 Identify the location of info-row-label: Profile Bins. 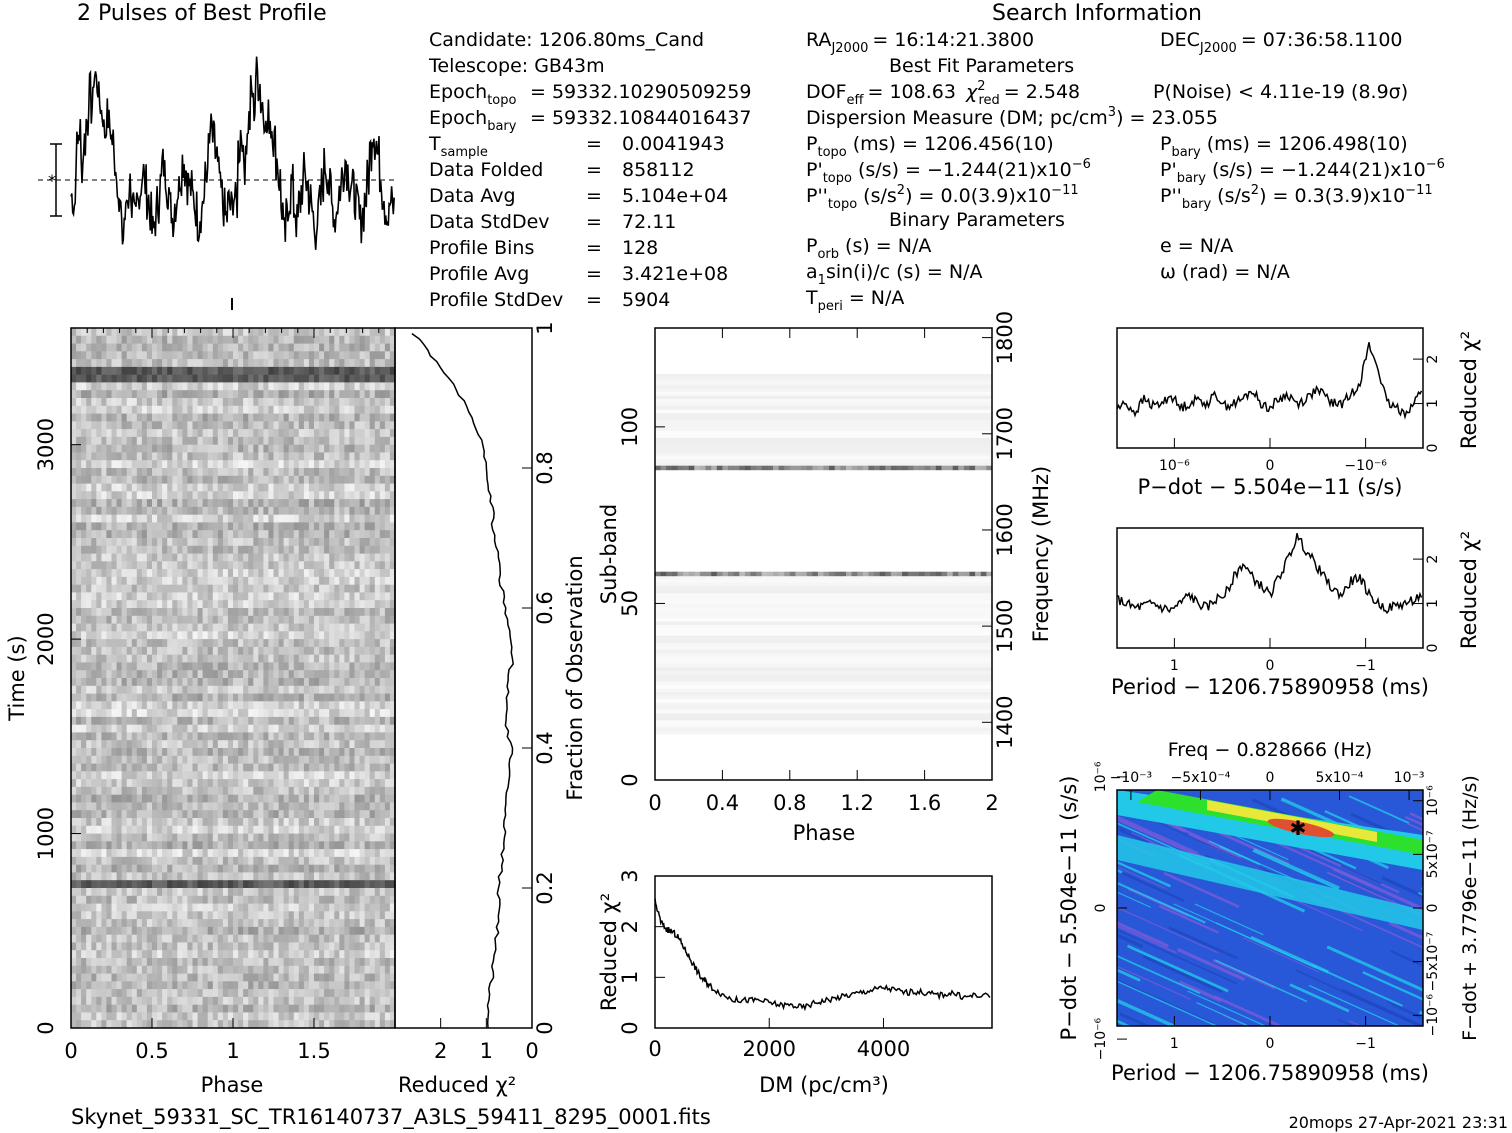
(481, 248).